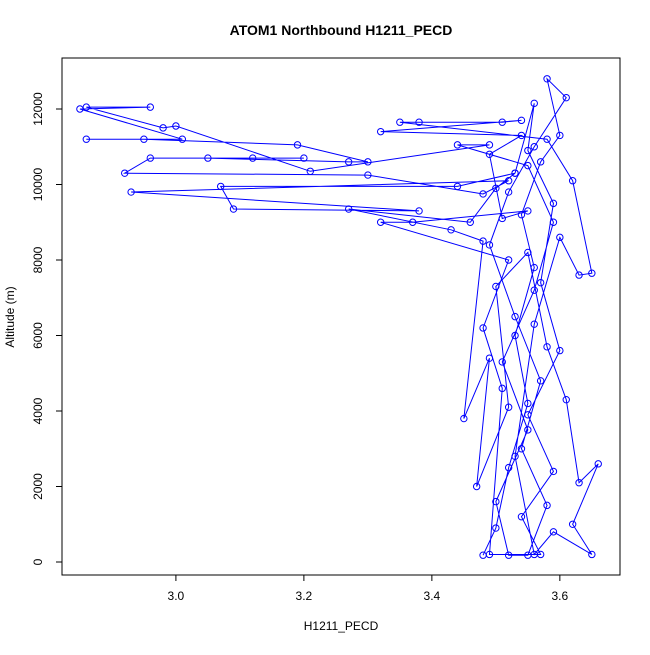  What do you see at coordinates (38, 486) in the screenshot?
I see `y-tick-label: 2000` at bounding box center [38, 486].